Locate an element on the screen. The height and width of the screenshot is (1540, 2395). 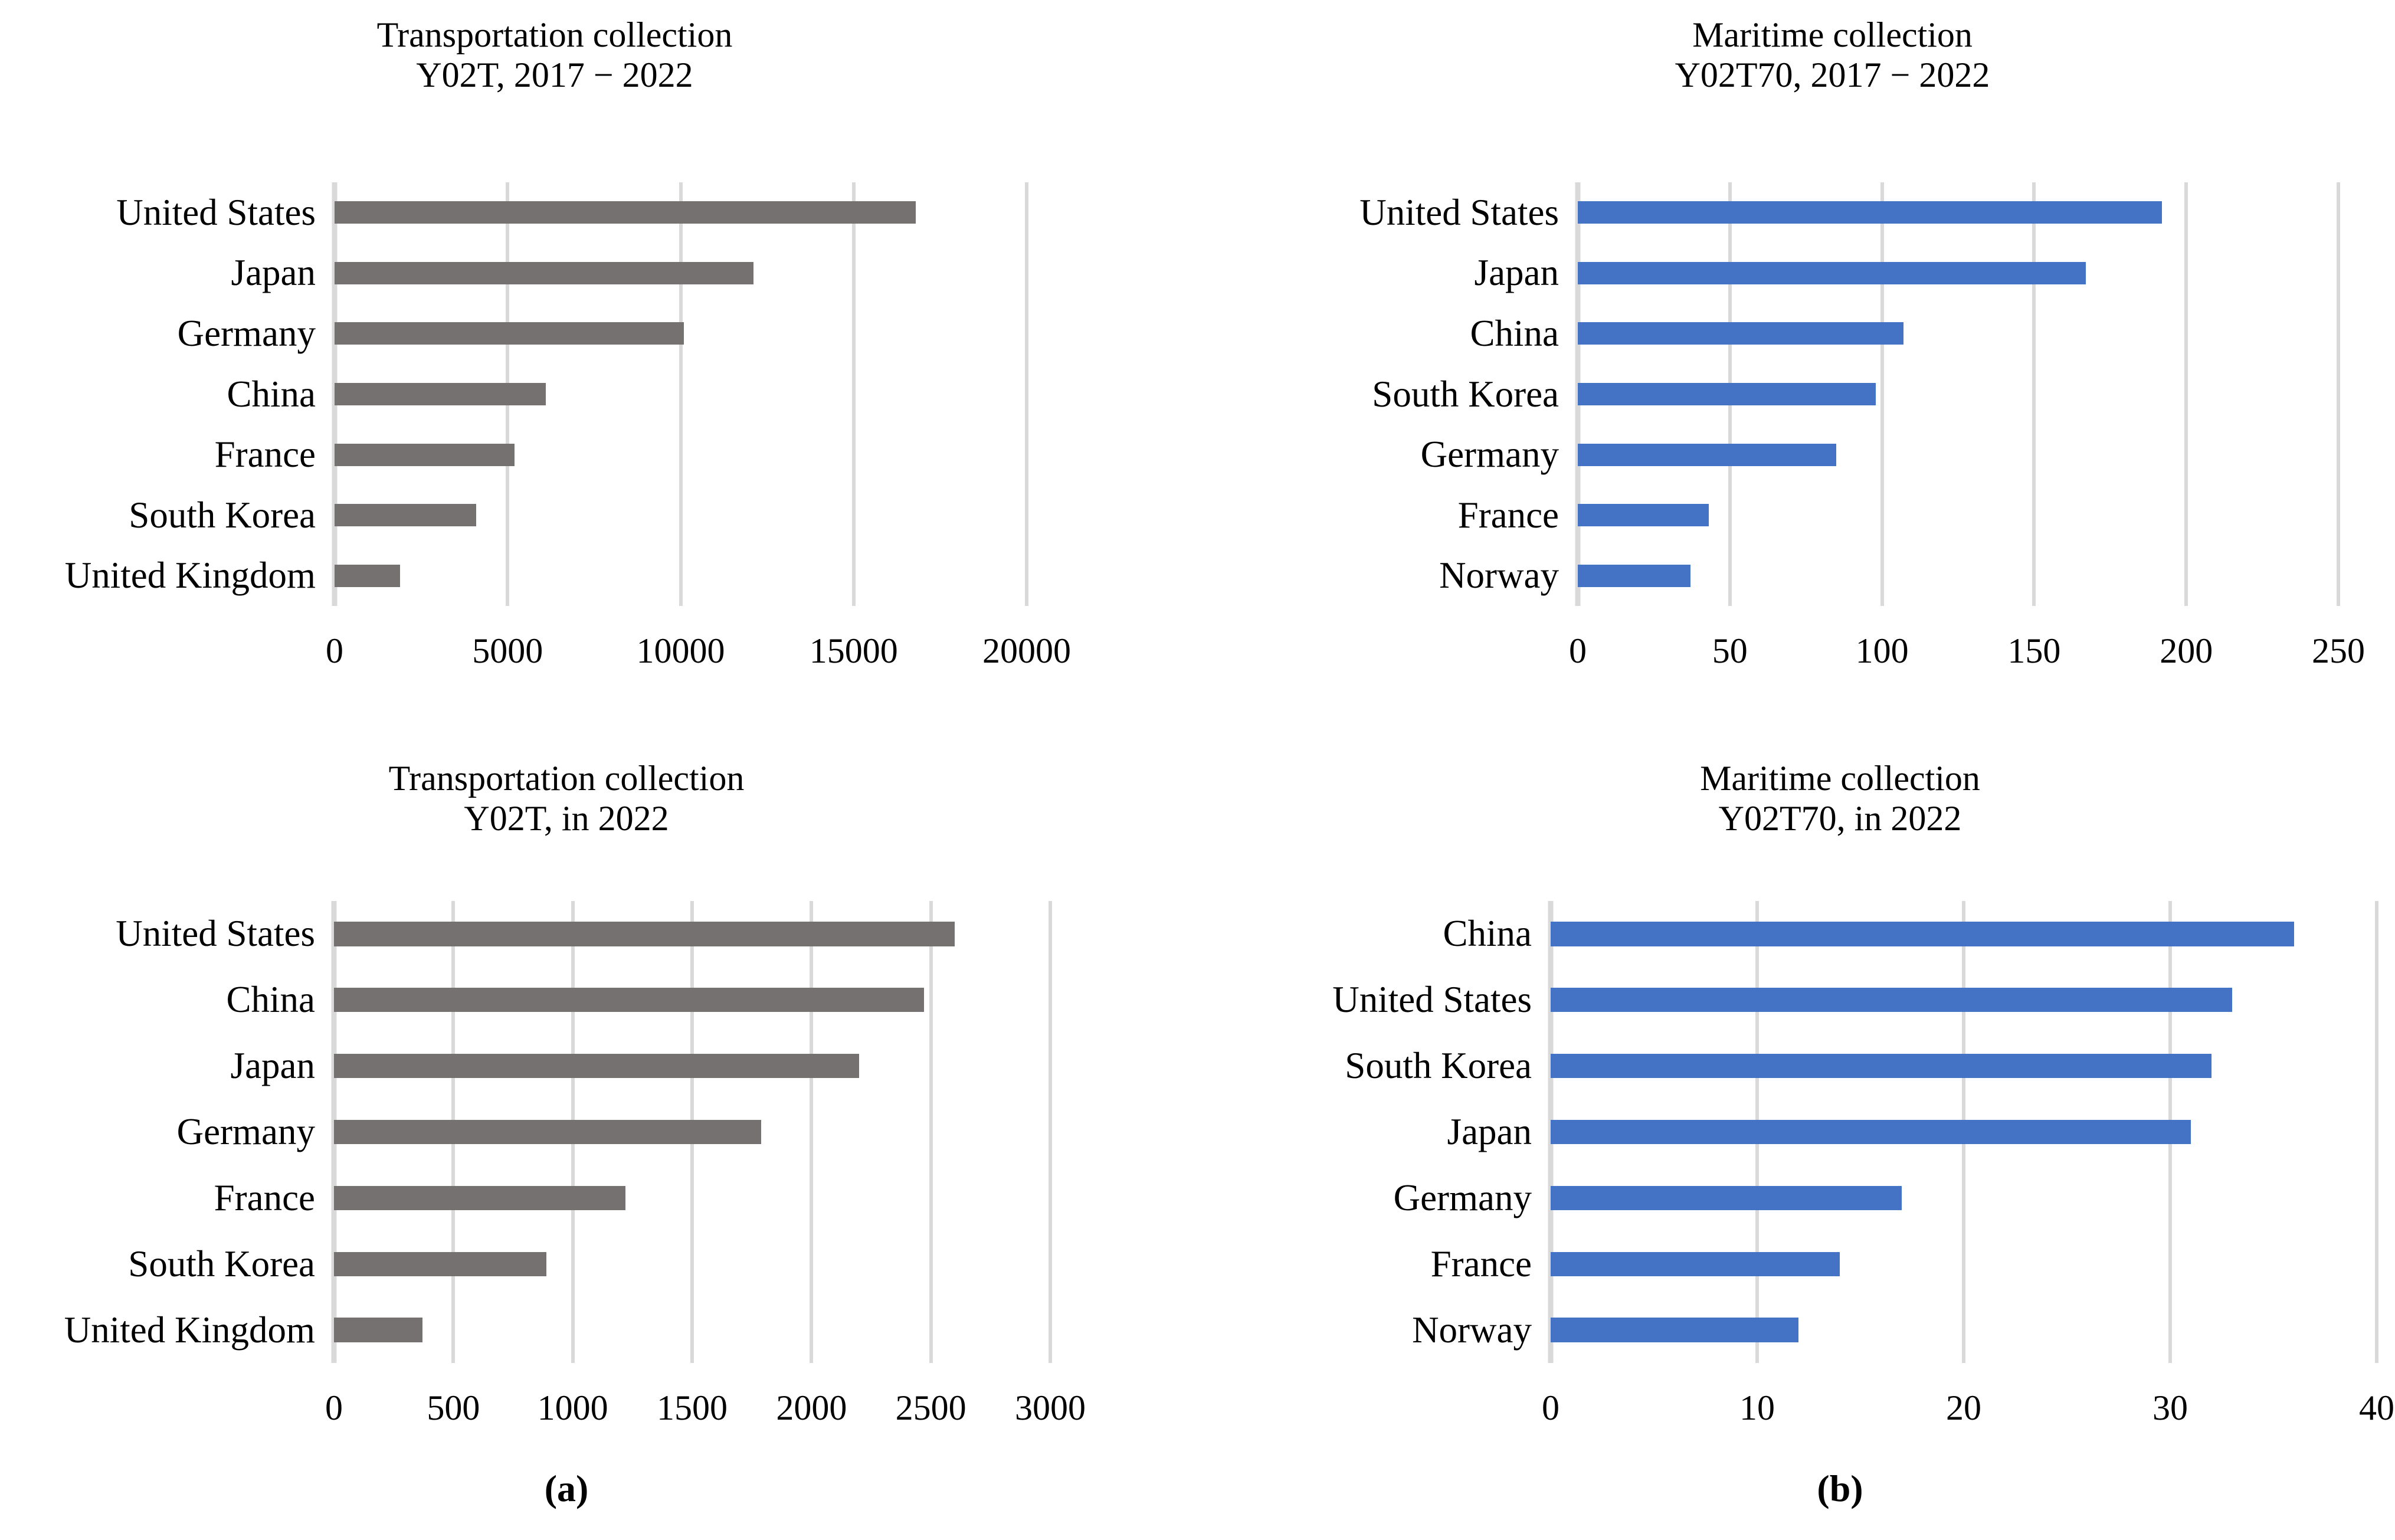
category-label: Norway is located at coordinates (1499, 576).